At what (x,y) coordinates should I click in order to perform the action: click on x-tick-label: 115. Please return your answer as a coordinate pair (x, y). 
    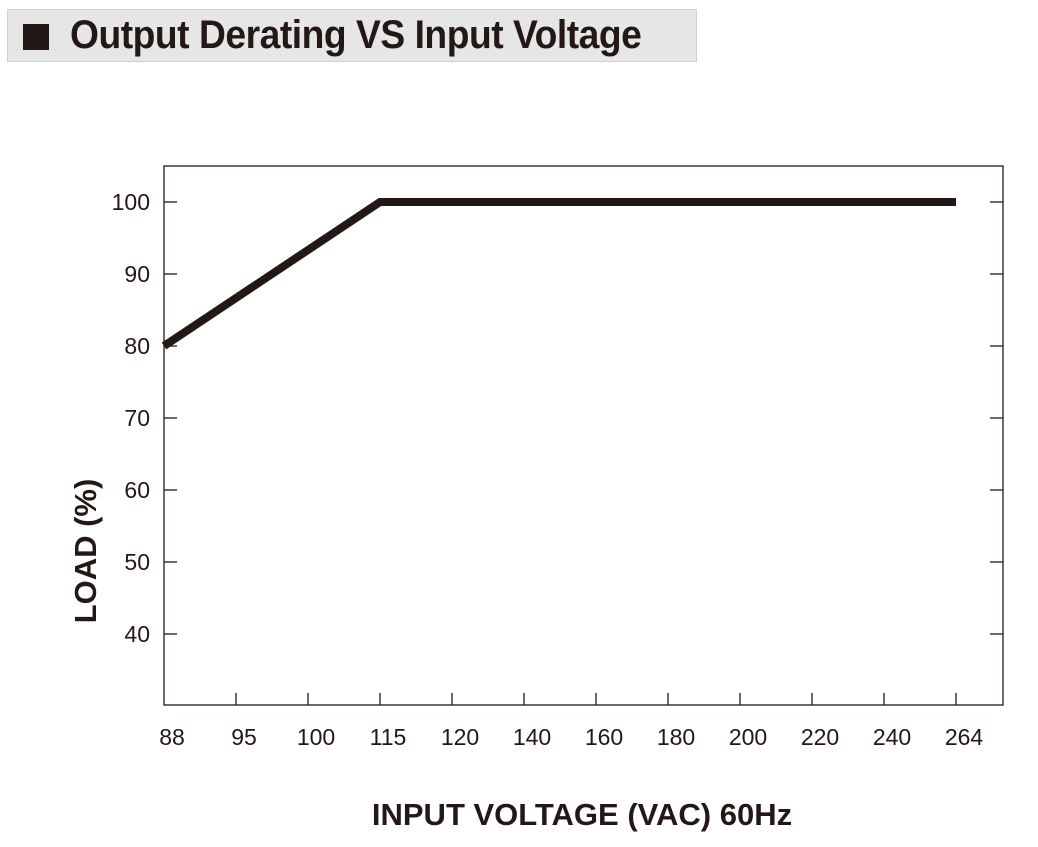
    Looking at the image, I should click on (388, 737).